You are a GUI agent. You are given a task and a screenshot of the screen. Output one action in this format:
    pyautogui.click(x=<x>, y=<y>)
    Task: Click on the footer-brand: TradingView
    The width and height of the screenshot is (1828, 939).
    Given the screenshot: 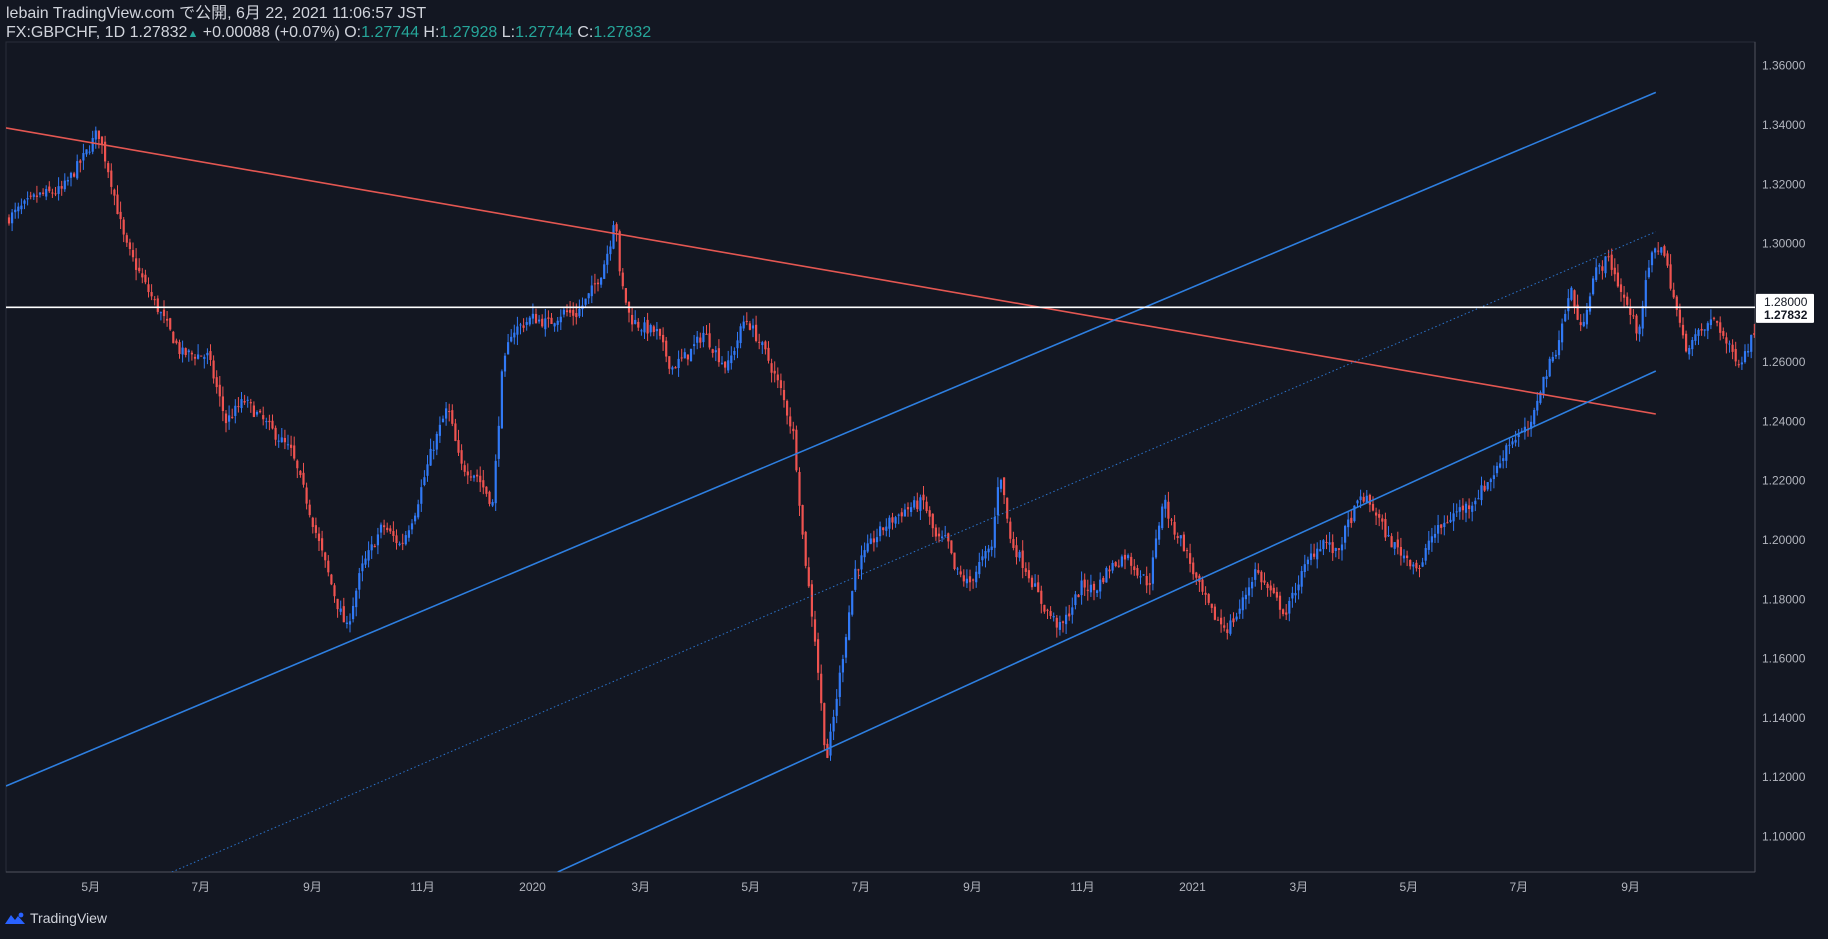 What is the action you would take?
    pyautogui.click(x=69, y=918)
    